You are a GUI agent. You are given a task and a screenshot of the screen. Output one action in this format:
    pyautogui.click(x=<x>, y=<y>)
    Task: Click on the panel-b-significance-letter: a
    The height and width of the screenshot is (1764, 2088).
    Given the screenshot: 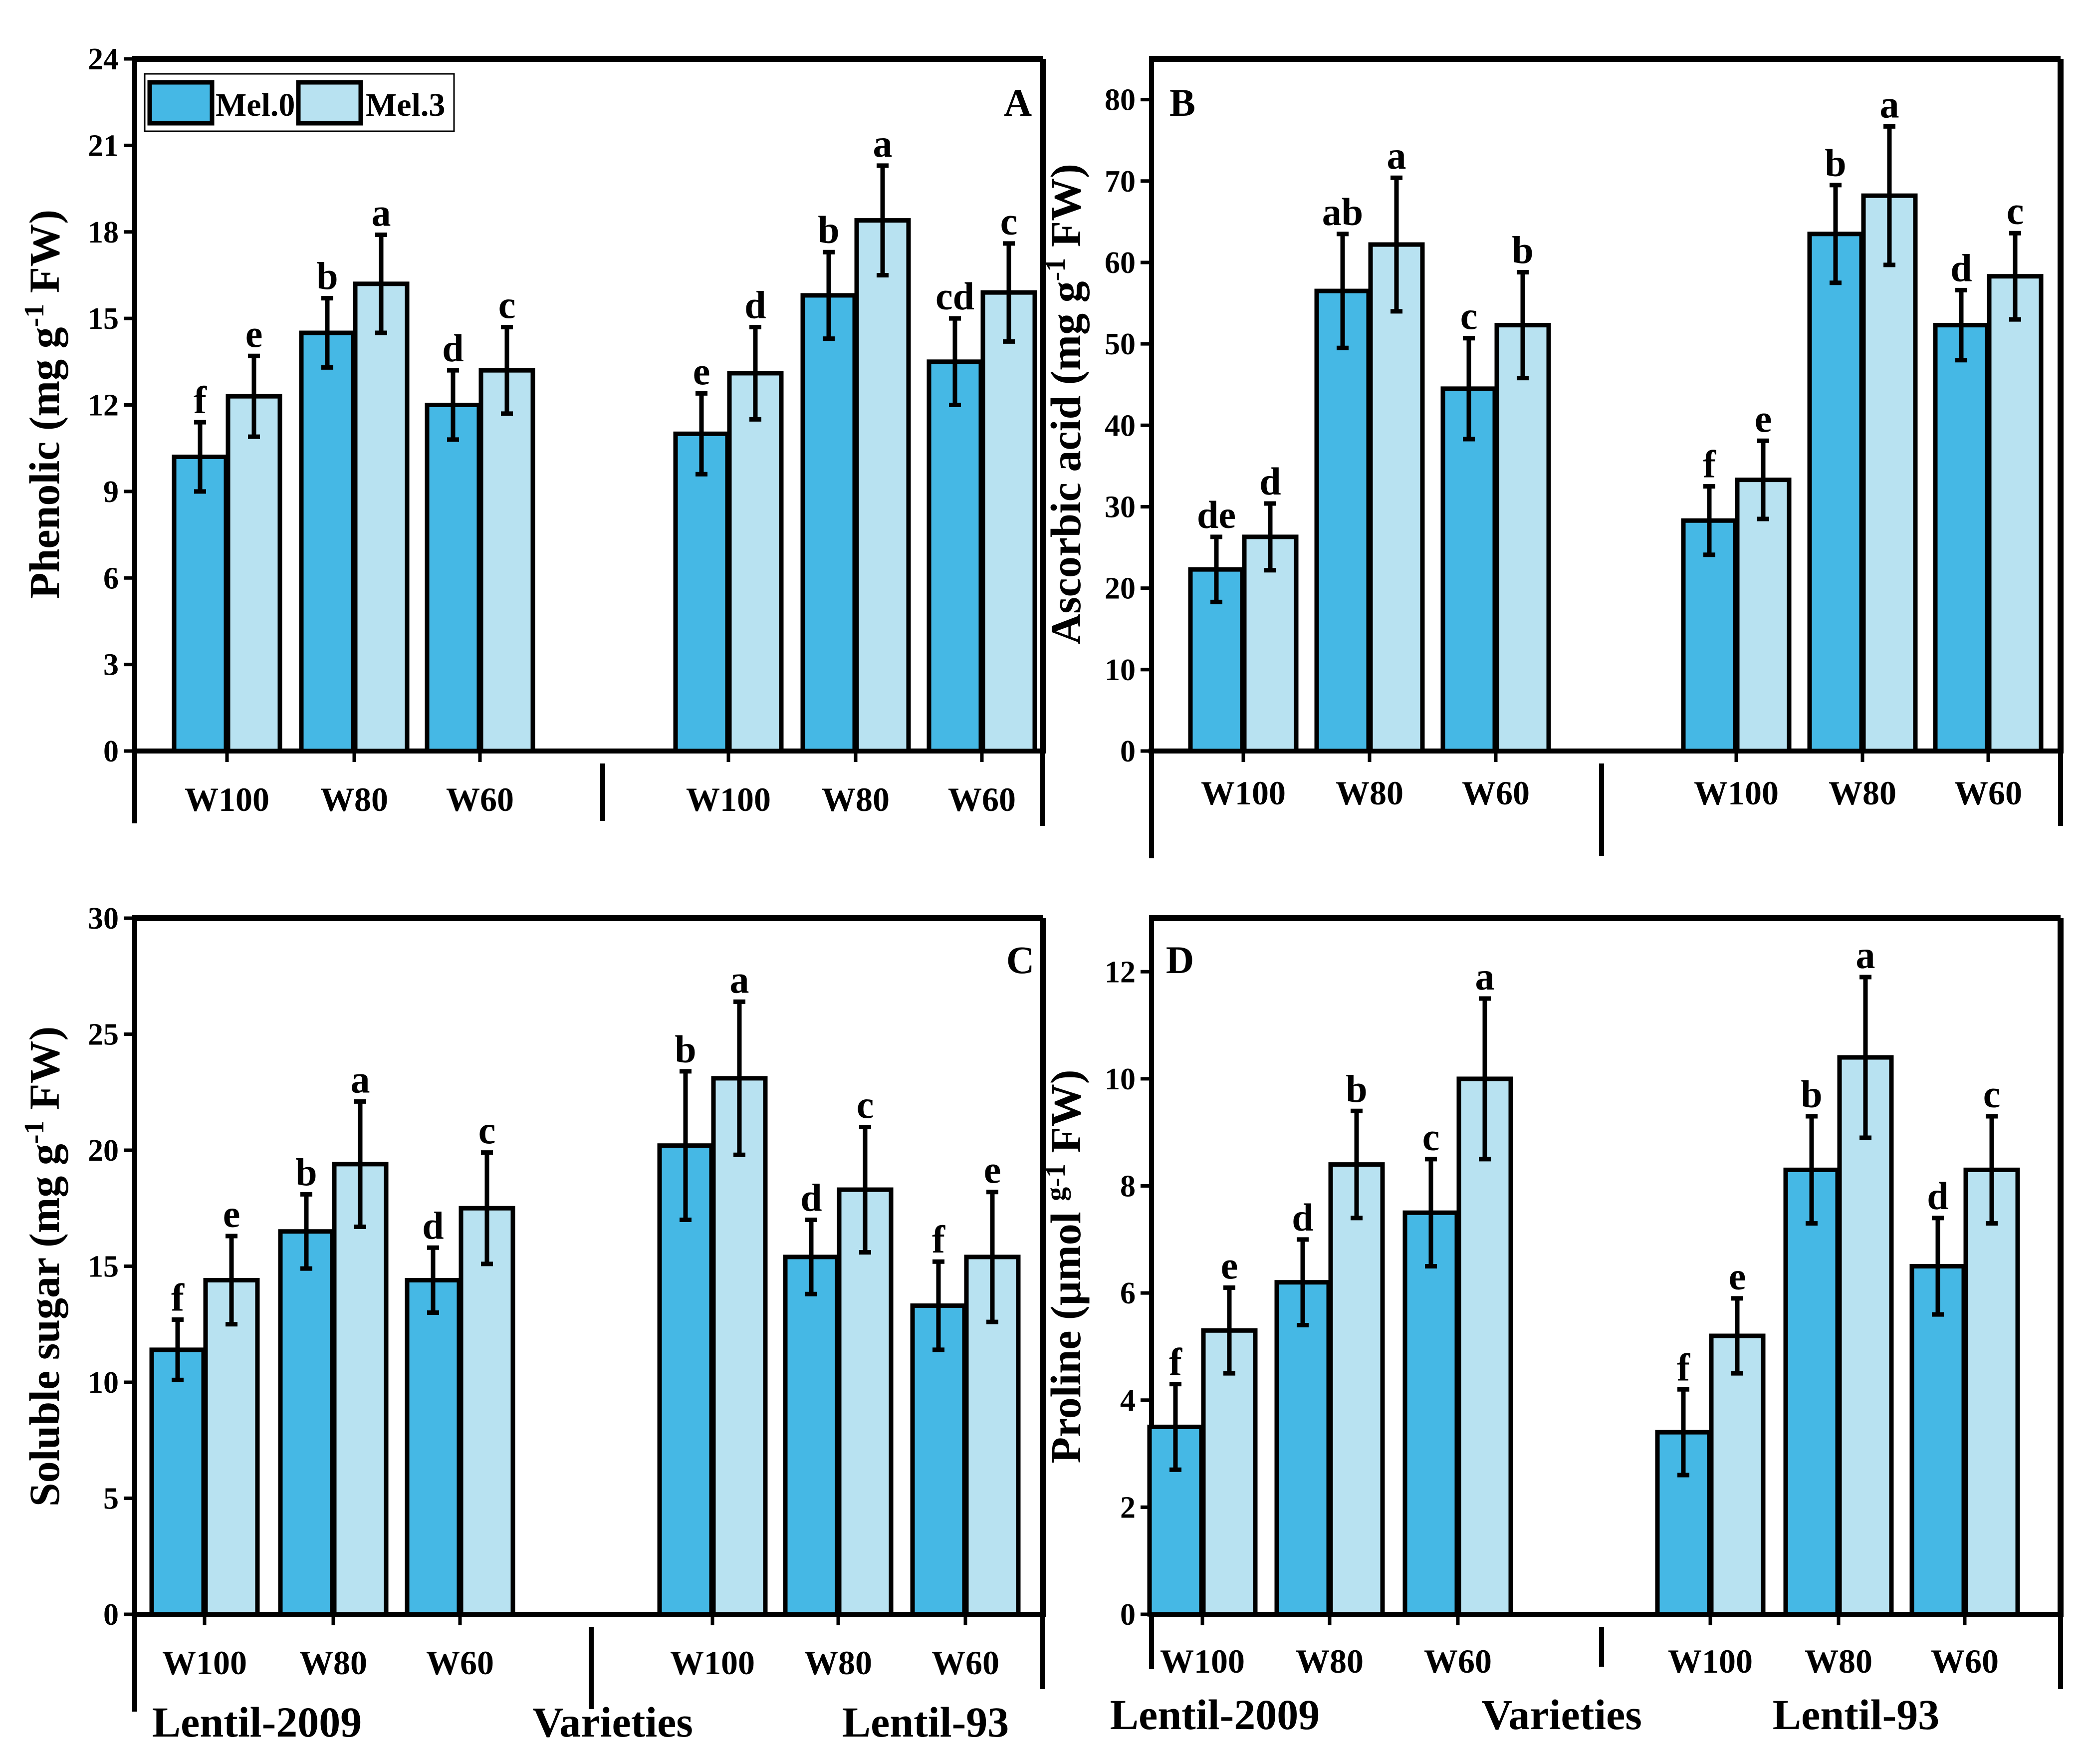 What is the action you would take?
    pyautogui.click(x=1396, y=155)
    